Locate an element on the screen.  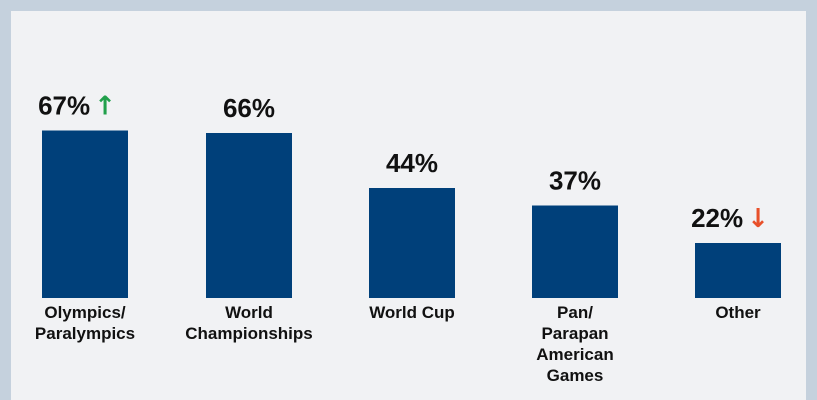
value-label: 67% ↑ is located at coordinates (77, 106).